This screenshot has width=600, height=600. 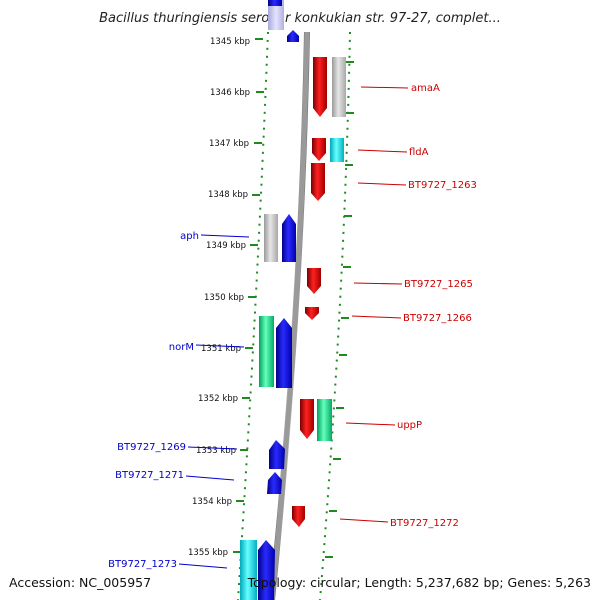 I want to click on left-dotted-border, so click(x=253, y=315).